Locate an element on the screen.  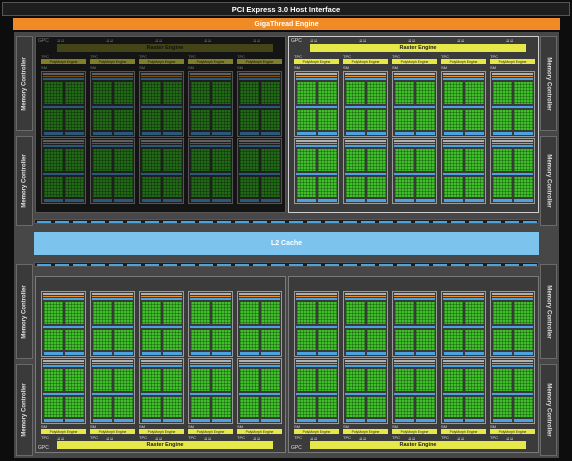
memory-controller-label: Memory Controller is located at coordinates (24, 410).